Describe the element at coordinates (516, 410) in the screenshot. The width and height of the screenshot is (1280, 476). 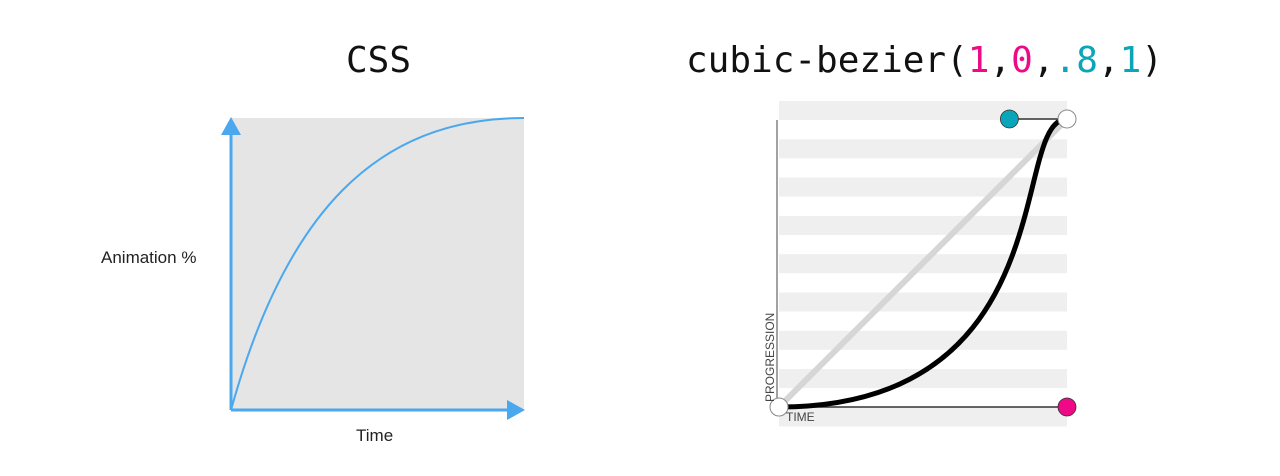
I see `x-axis-arrow-icon` at that location.